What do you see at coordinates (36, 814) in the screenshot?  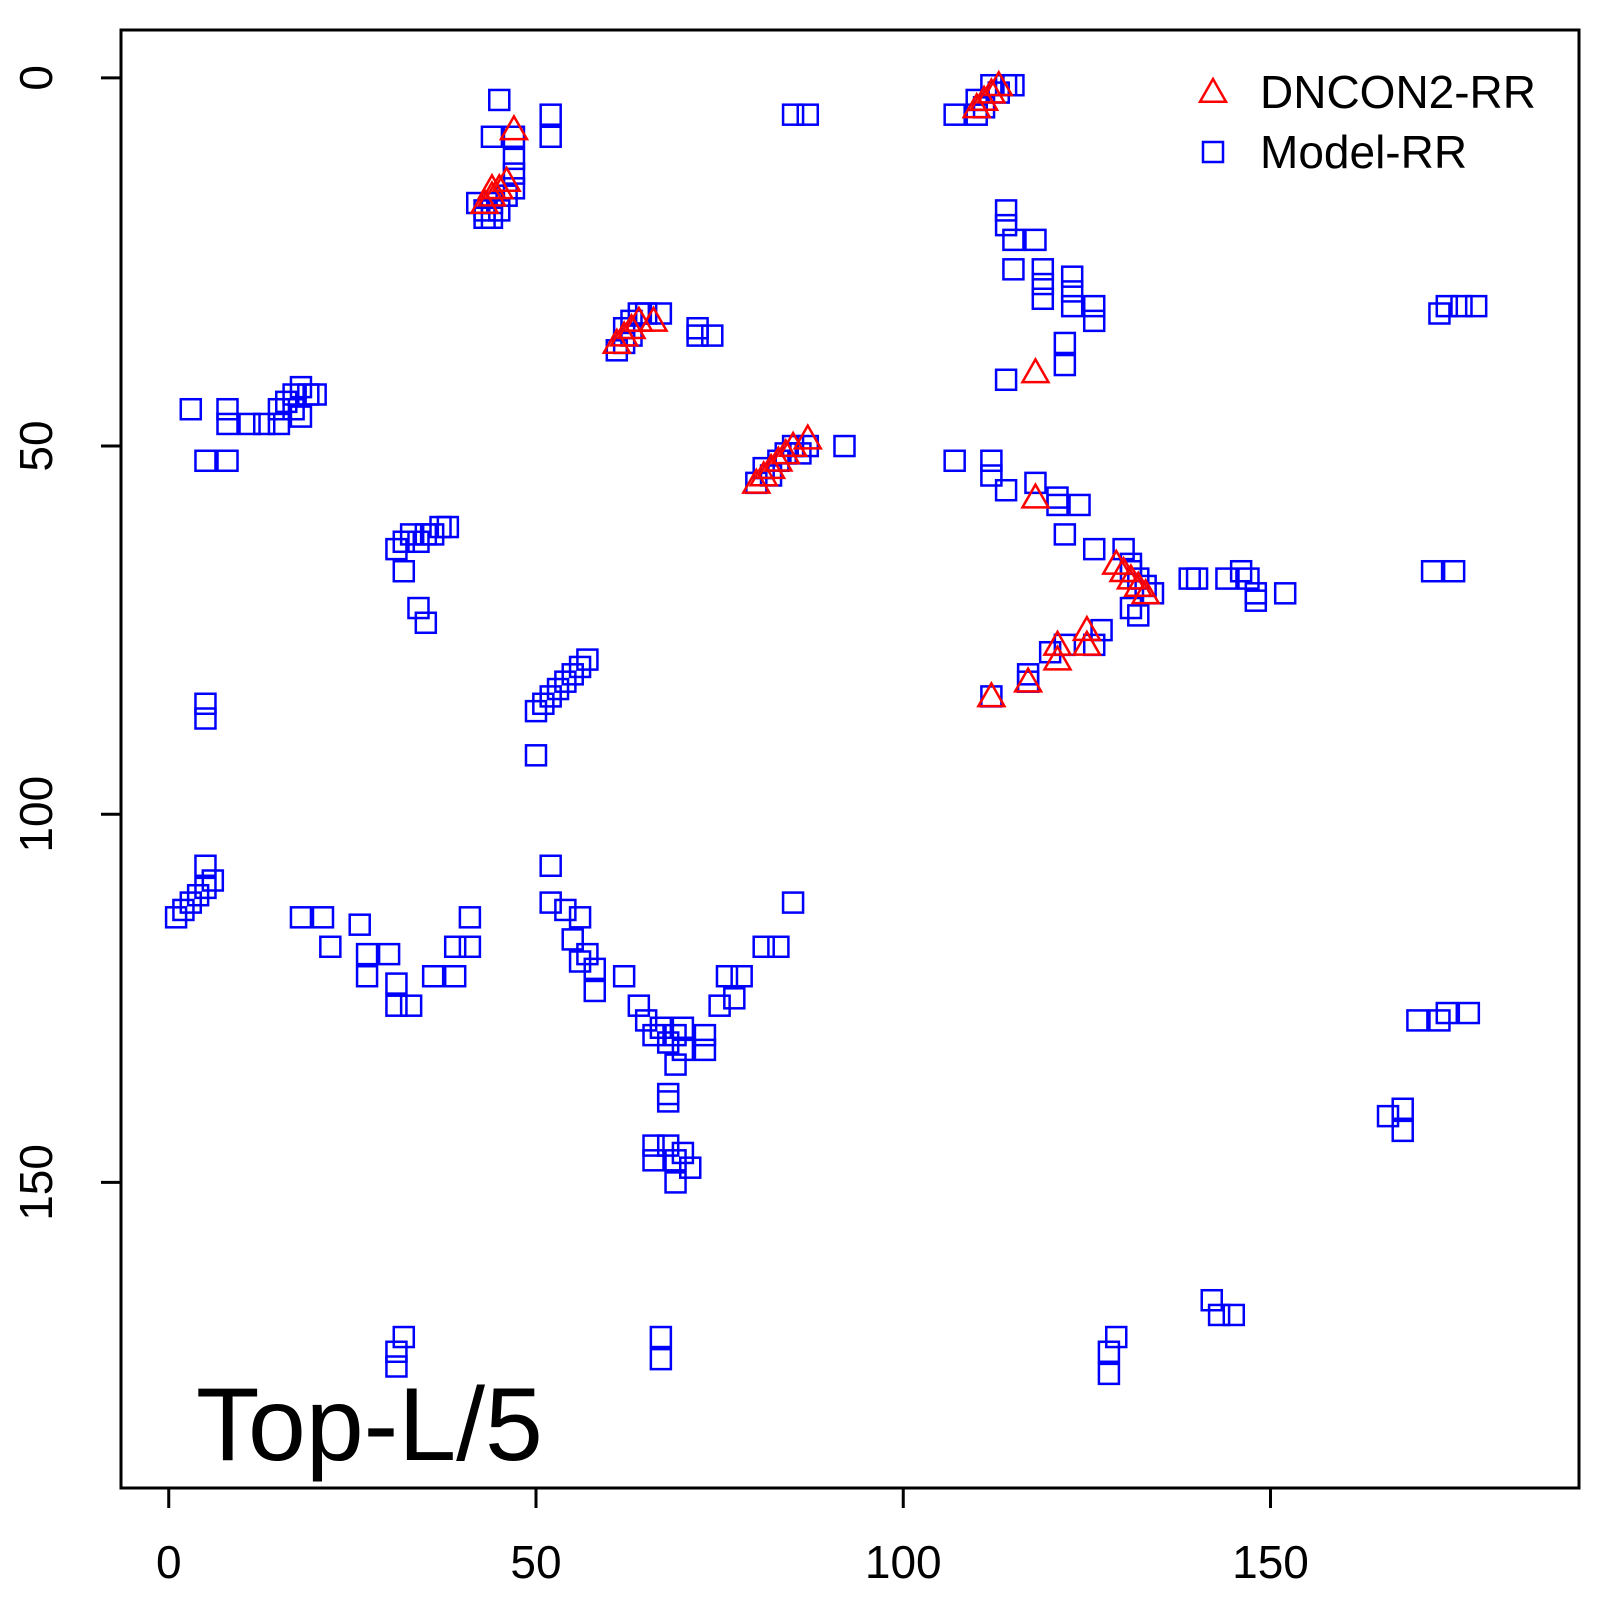 I see `y-tick-label: 100` at bounding box center [36, 814].